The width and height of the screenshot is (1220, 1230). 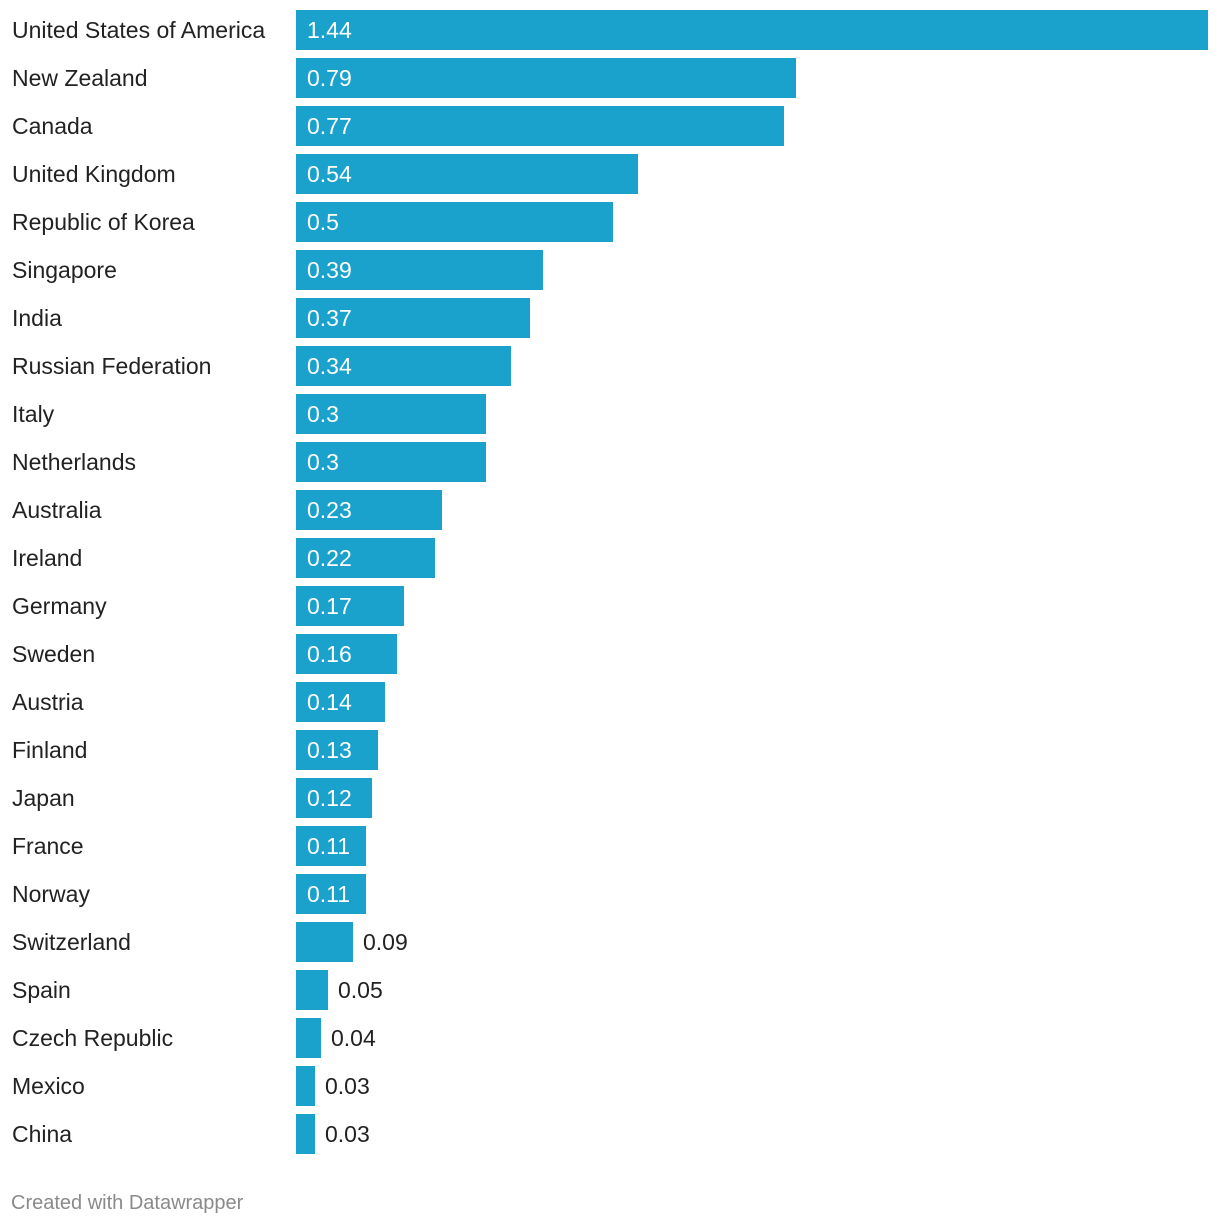 What do you see at coordinates (43, 798) in the screenshot?
I see `category-label: Japan` at bounding box center [43, 798].